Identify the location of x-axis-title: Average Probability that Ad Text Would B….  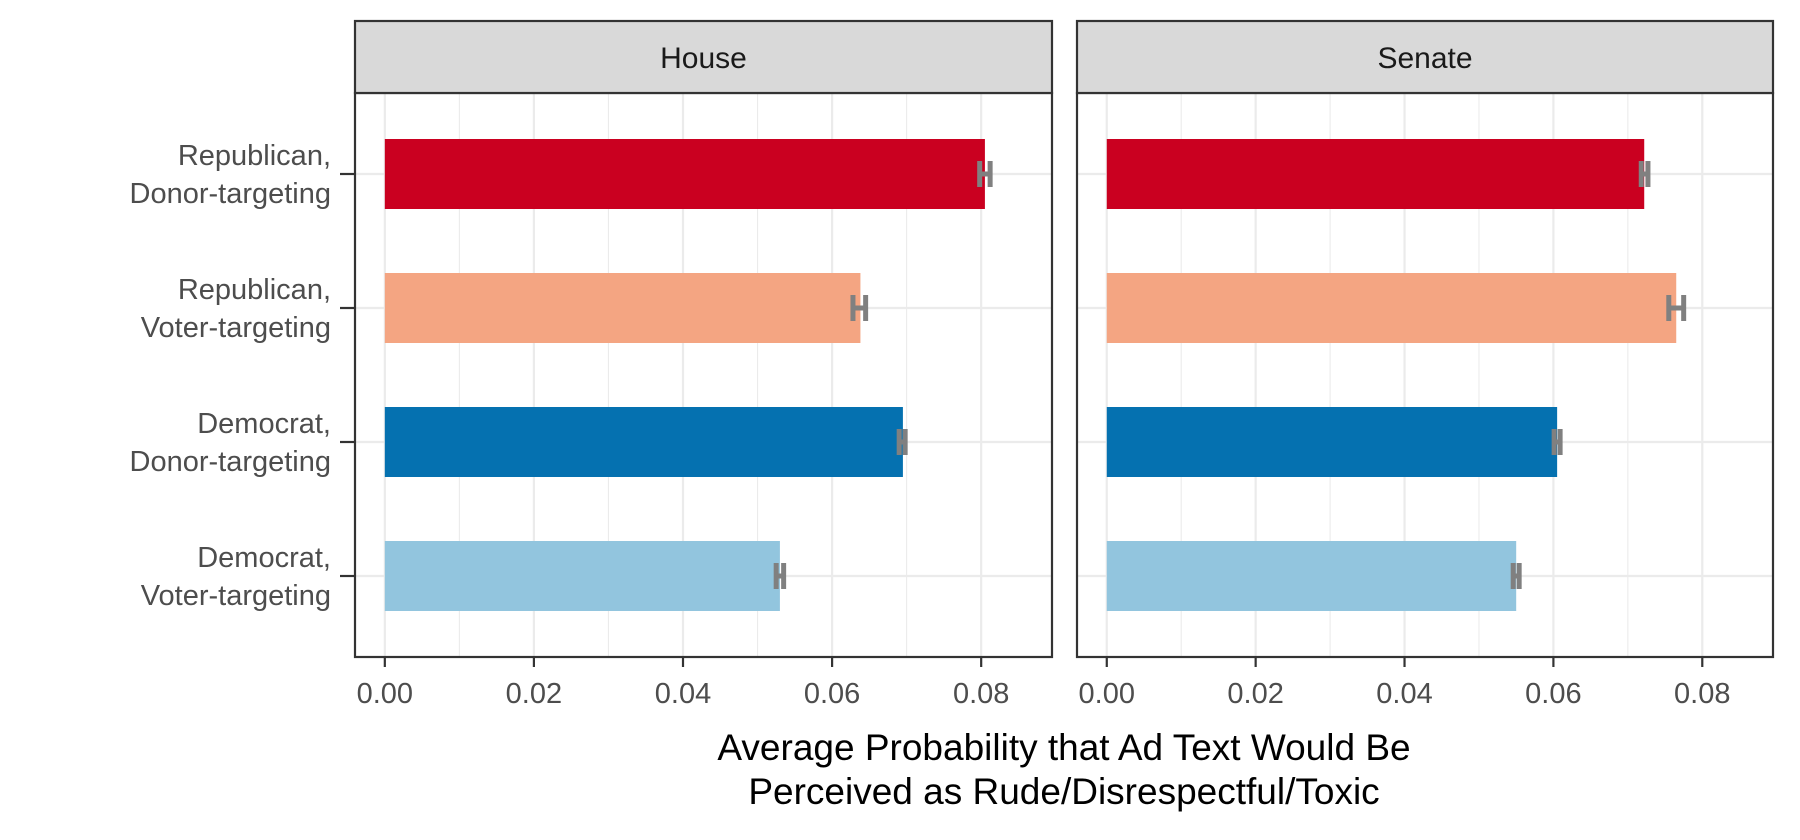
(1063, 769).